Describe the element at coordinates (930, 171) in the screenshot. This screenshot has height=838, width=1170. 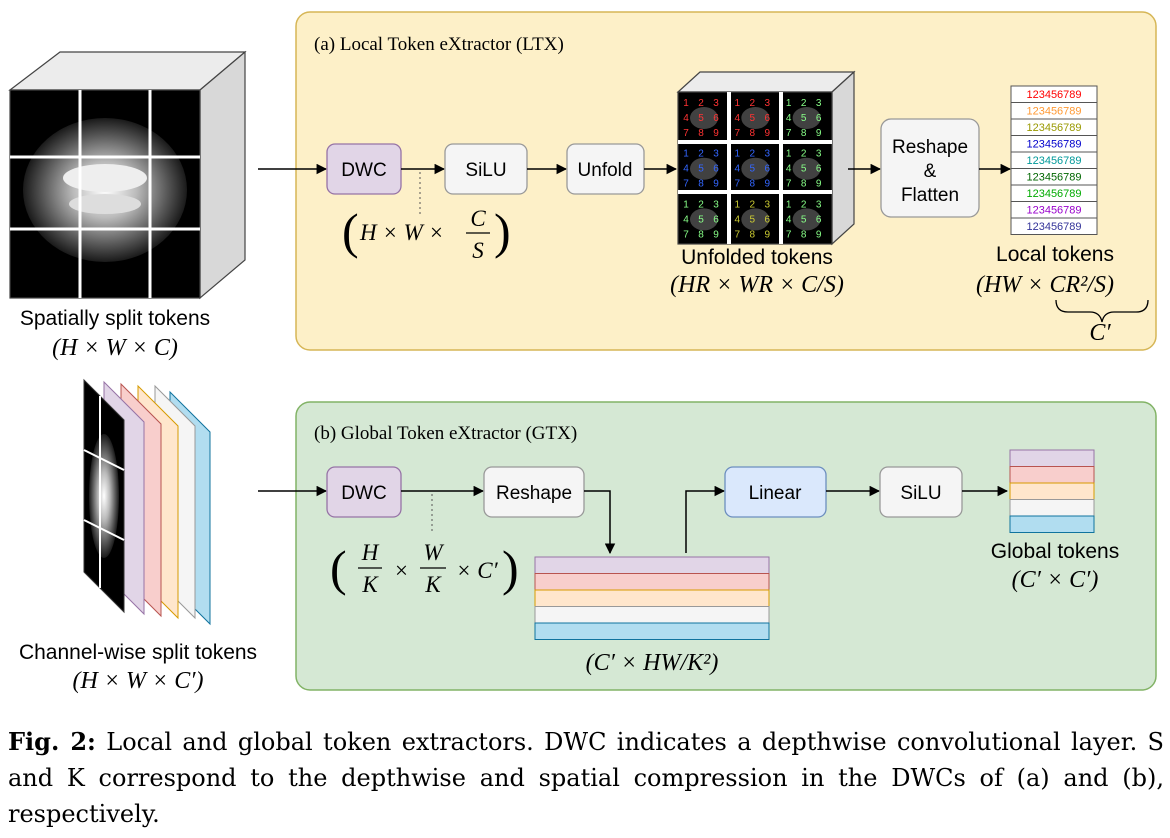
I see `reshape-line2: &` at that location.